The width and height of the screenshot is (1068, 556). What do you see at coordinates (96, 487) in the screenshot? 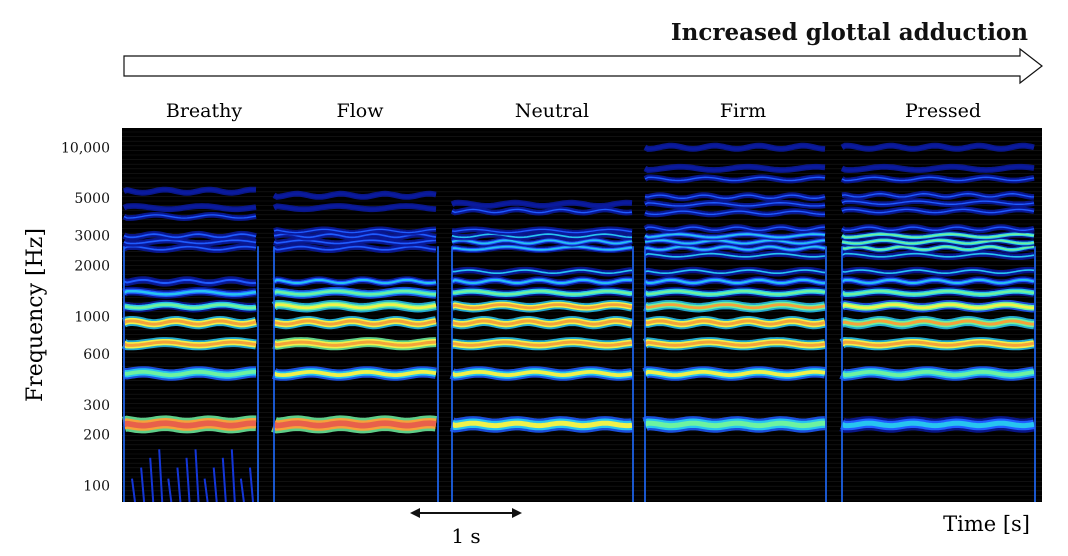
I see `y-tick-label: 100` at bounding box center [96, 487].